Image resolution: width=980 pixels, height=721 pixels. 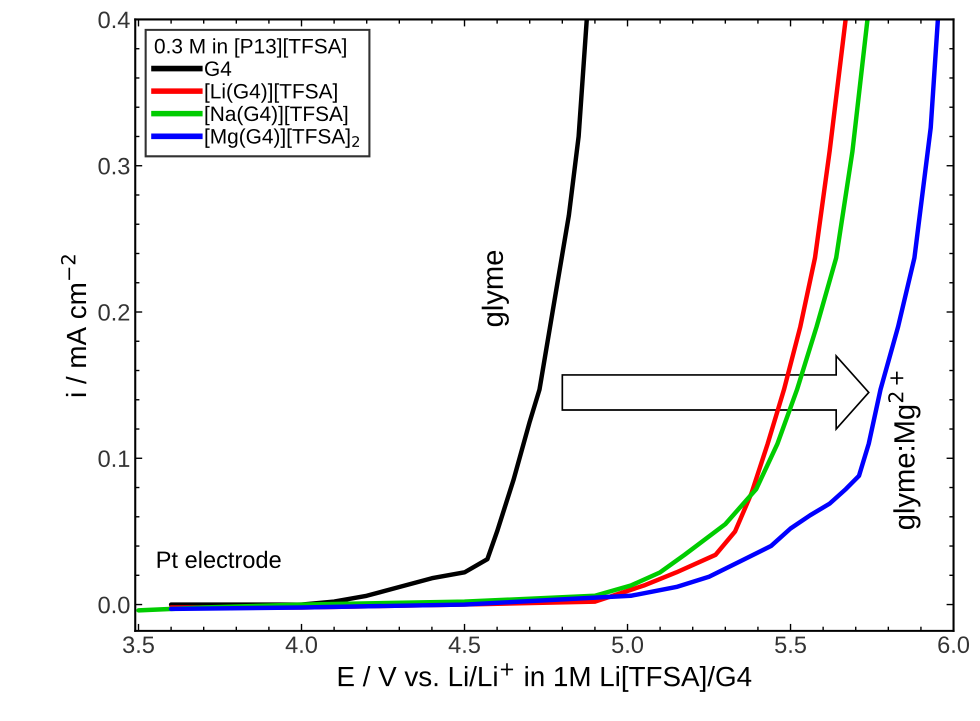 I want to click on y-tick-label: 0.2, so click(x=114, y=312).